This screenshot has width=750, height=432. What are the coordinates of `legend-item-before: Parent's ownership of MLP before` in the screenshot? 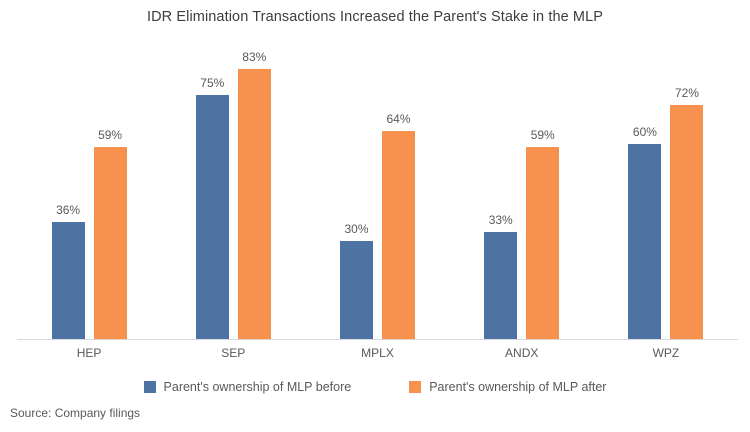 It's located at (247, 387).